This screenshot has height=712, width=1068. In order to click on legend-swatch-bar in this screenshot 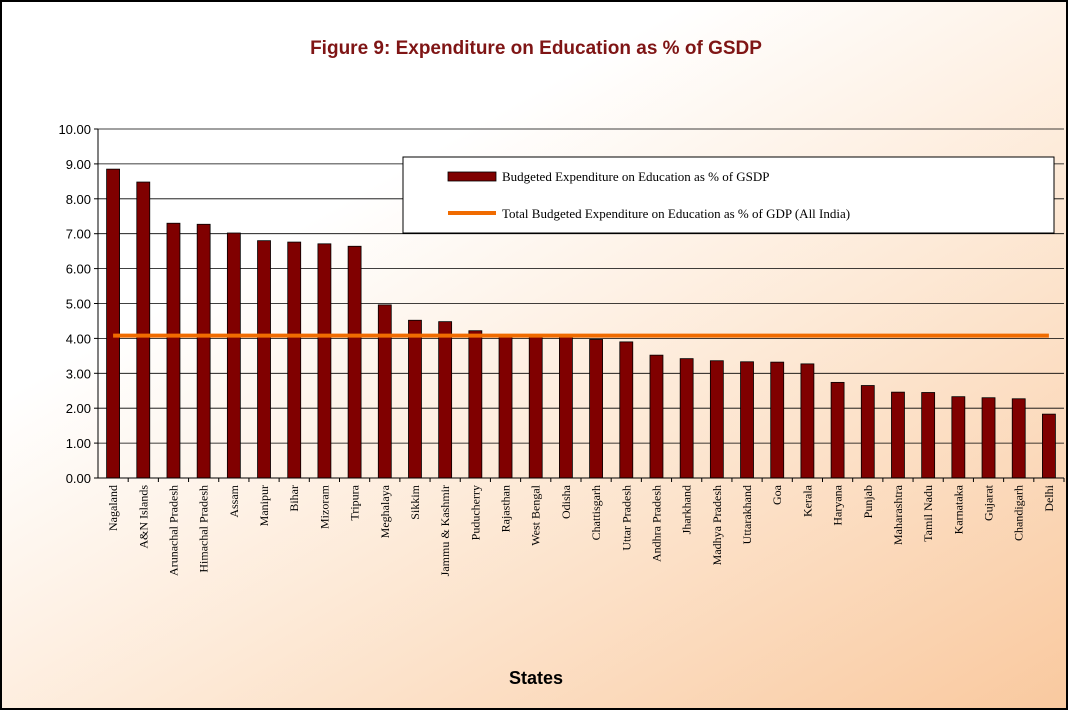, I will do `click(472, 176)`.